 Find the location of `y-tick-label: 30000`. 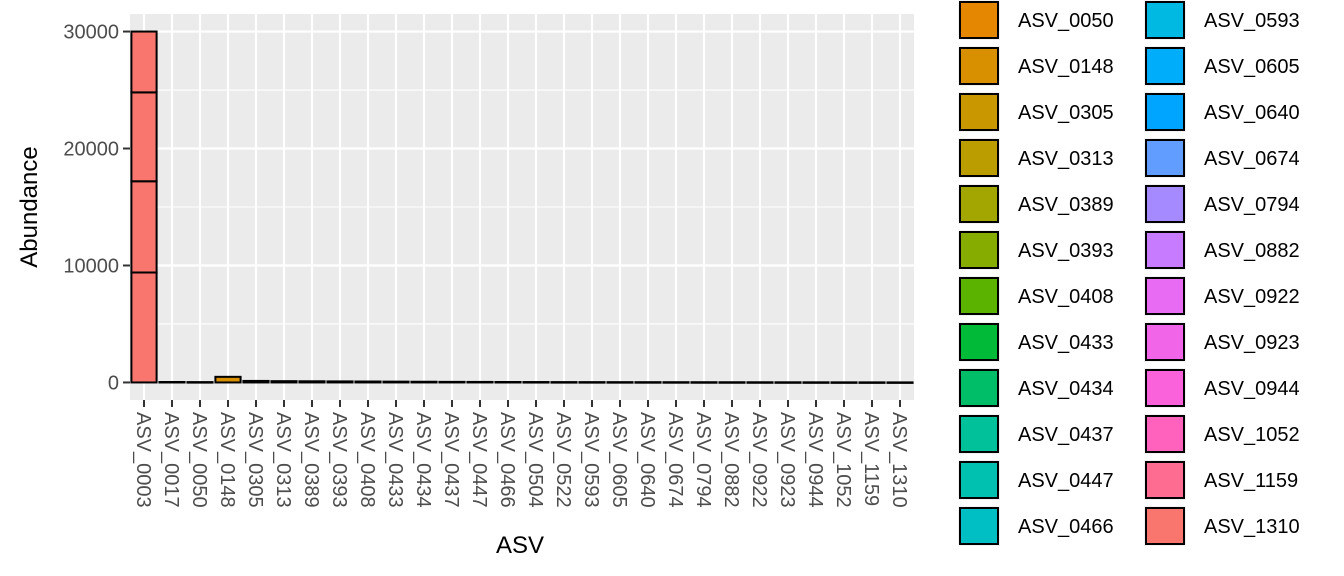

y-tick-label: 30000 is located at coordinates (91, 33).